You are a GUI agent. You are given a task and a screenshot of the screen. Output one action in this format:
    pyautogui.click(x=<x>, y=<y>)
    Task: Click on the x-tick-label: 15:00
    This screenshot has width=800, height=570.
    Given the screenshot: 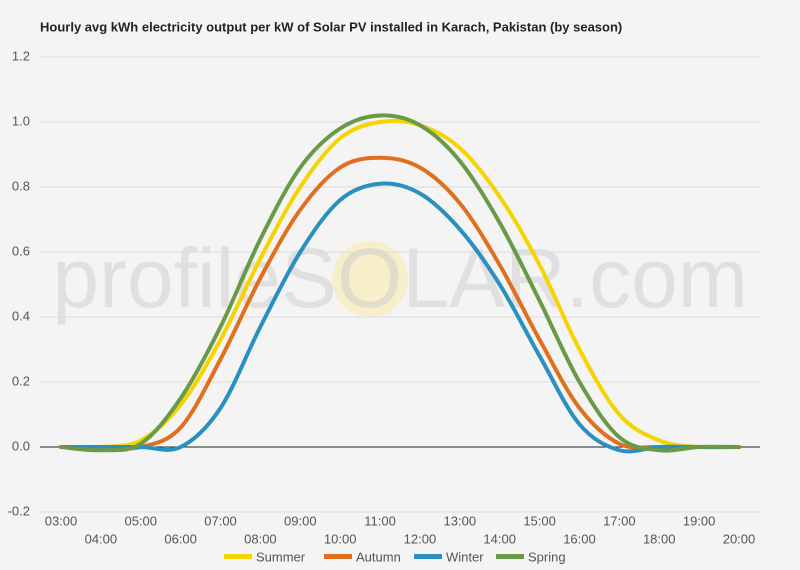 What is the action you would take?
    pyautogui.click(x=539, y=520)
    